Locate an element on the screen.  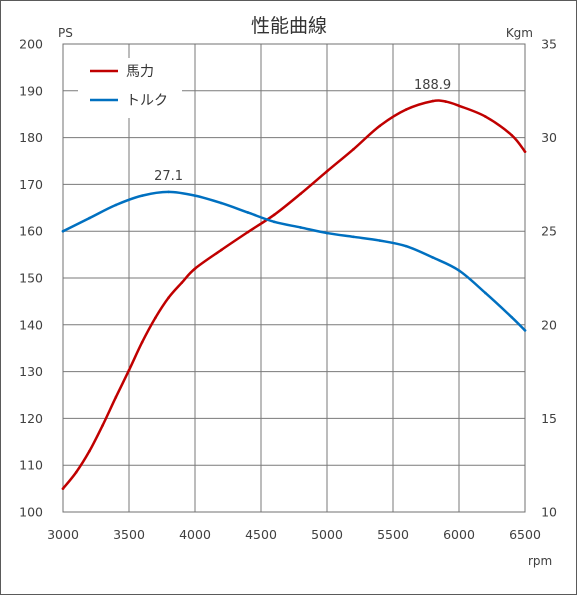
right-tick-label: 25 is located at coordinates (549, 231).